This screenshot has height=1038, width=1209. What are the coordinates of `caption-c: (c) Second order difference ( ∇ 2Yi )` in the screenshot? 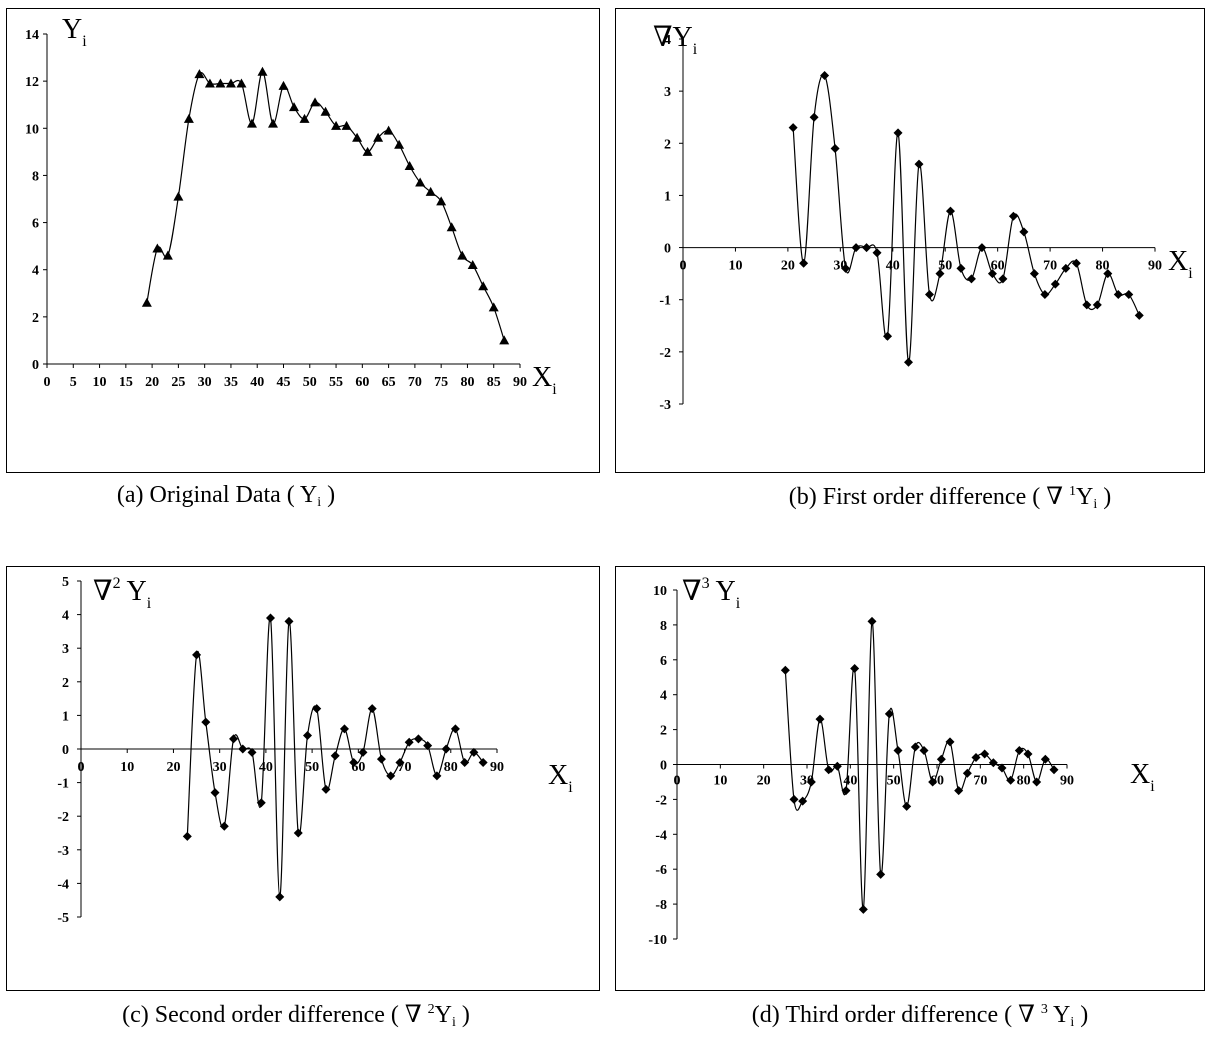 It's located at (296, 1016).